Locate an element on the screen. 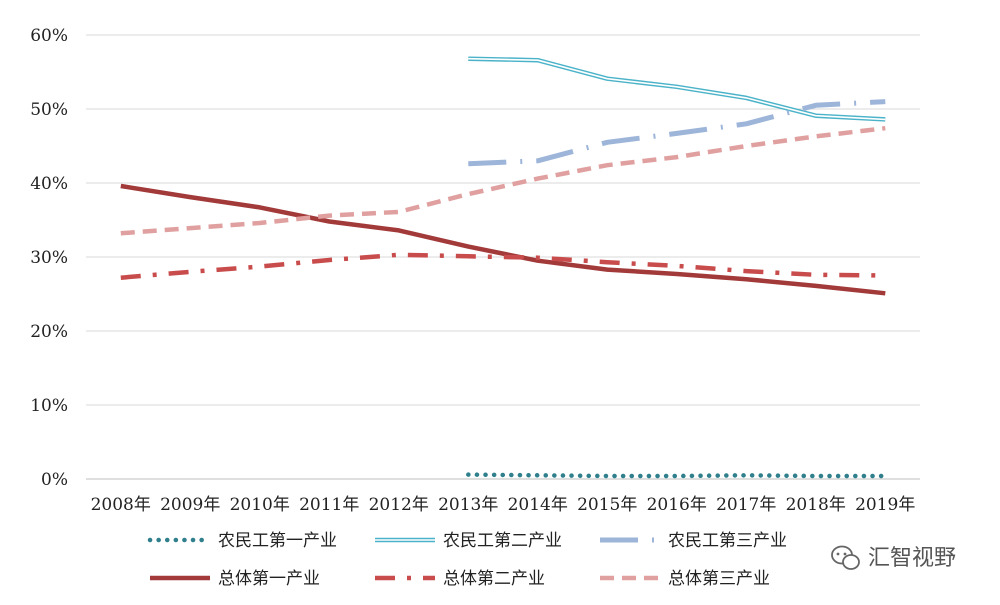  y-tick-label: 0% is located at coordinates (54, 480).